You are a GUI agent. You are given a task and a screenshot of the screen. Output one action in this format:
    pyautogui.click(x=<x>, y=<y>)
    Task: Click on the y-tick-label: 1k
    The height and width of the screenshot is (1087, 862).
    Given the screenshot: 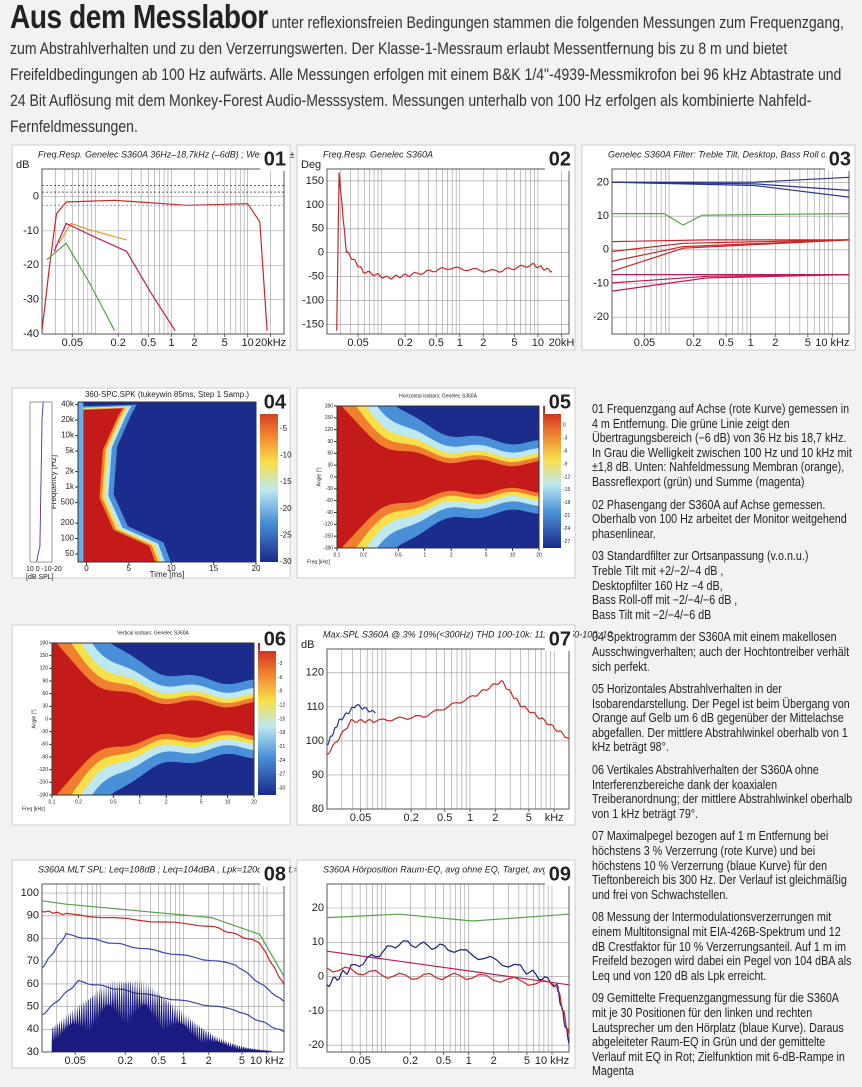 What is the action you would take?
    pyautogui.click(x=70, y=486)
    